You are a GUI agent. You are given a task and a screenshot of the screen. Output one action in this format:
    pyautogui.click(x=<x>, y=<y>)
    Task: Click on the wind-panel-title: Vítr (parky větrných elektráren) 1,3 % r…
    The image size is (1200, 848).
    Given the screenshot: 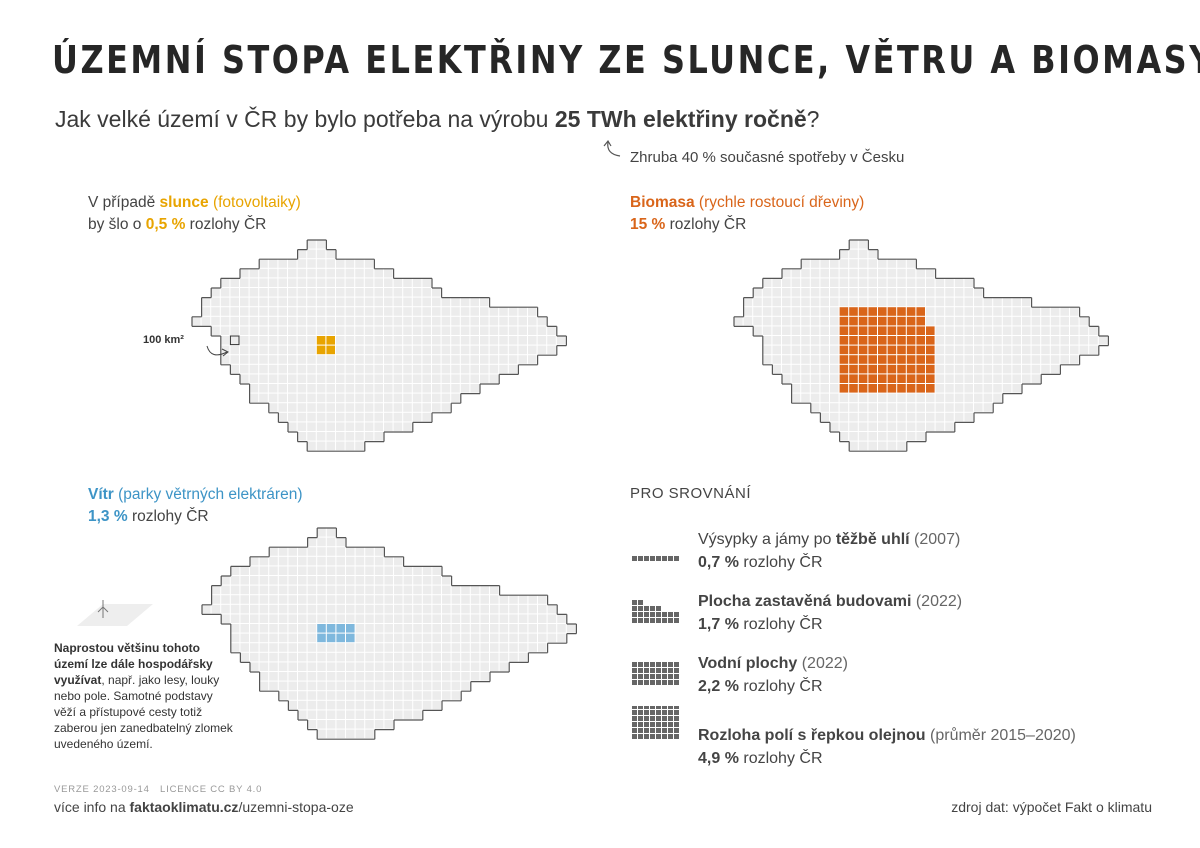 What is the action you would take?
    pyautogui.click(x=195, y=506)
    